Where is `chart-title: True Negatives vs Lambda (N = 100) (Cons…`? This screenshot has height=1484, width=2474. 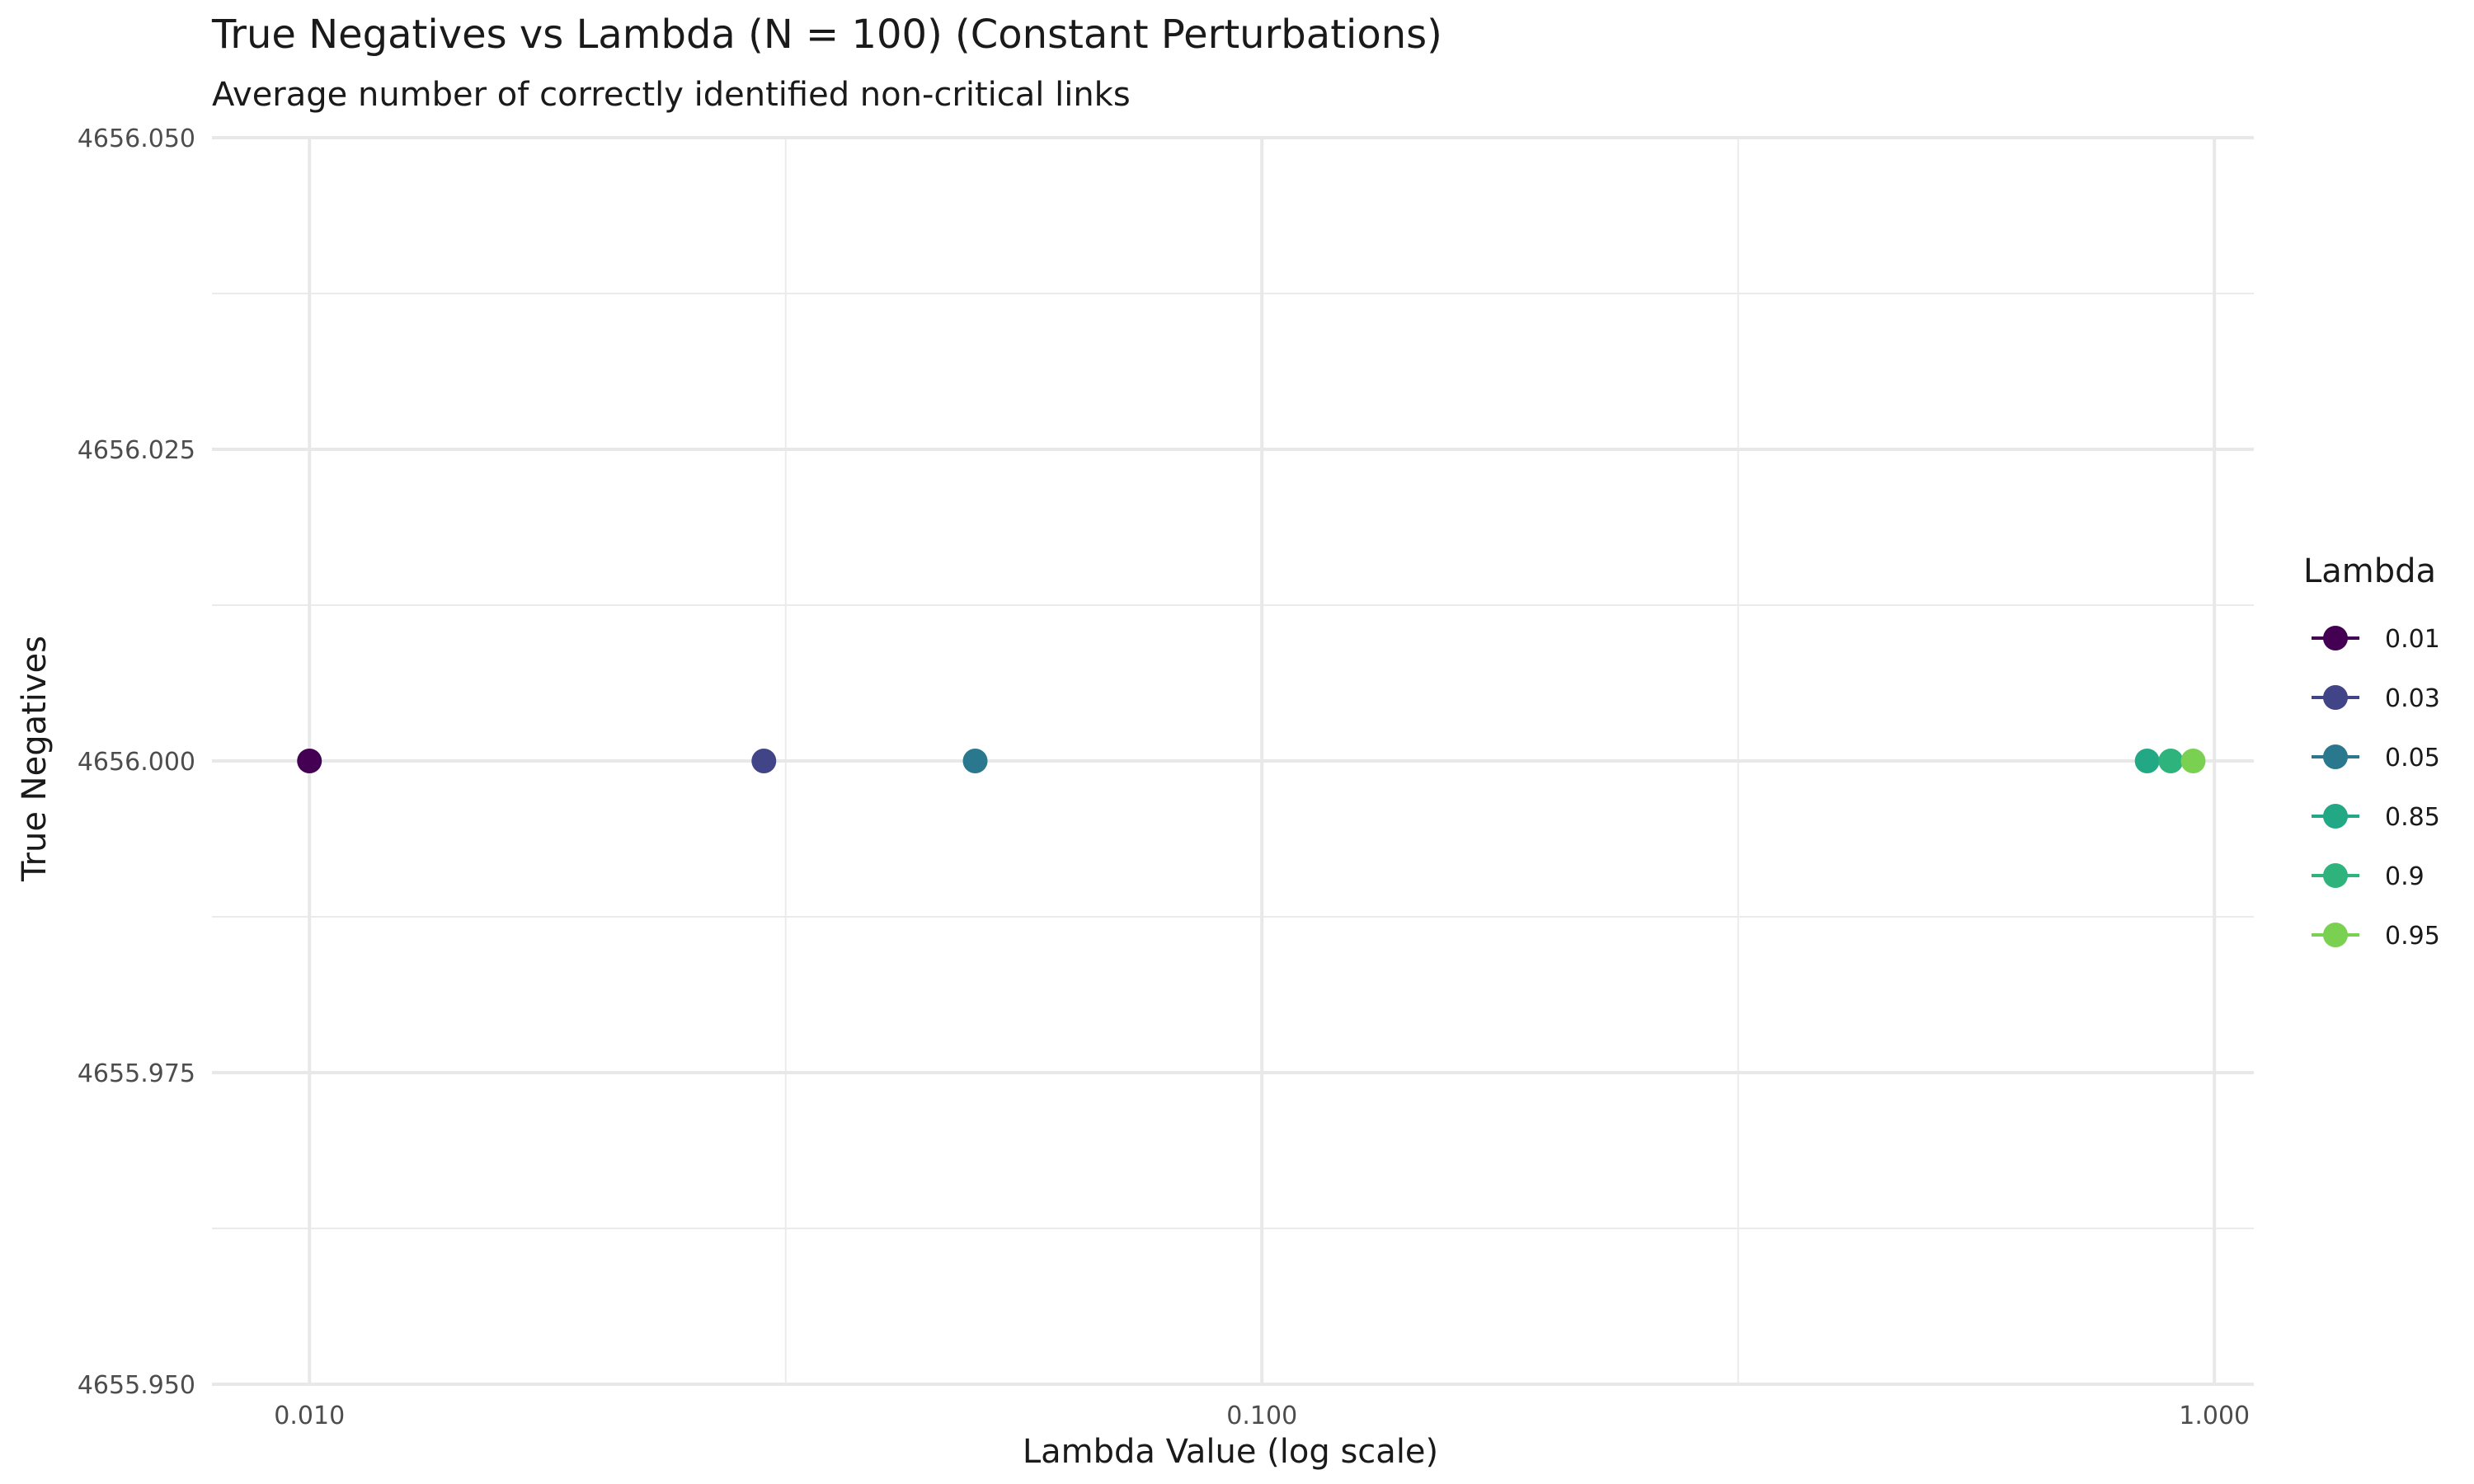
chart-title: True Negatives vs Lambda (N = 100) (Cons… is located at coordinates (826, 35).